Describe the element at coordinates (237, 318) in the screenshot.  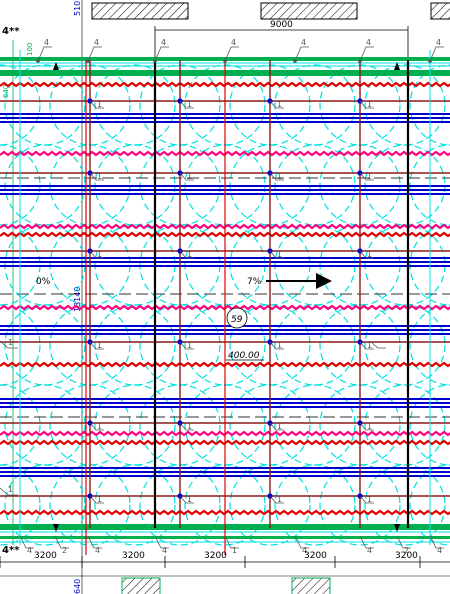
I see `circle-tag` at that location.